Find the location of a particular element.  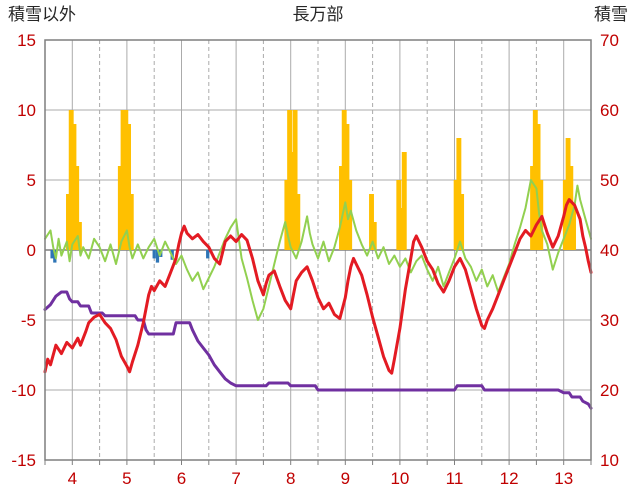

x-axis-tick-label: 13 is located at coordinates (563, 478).